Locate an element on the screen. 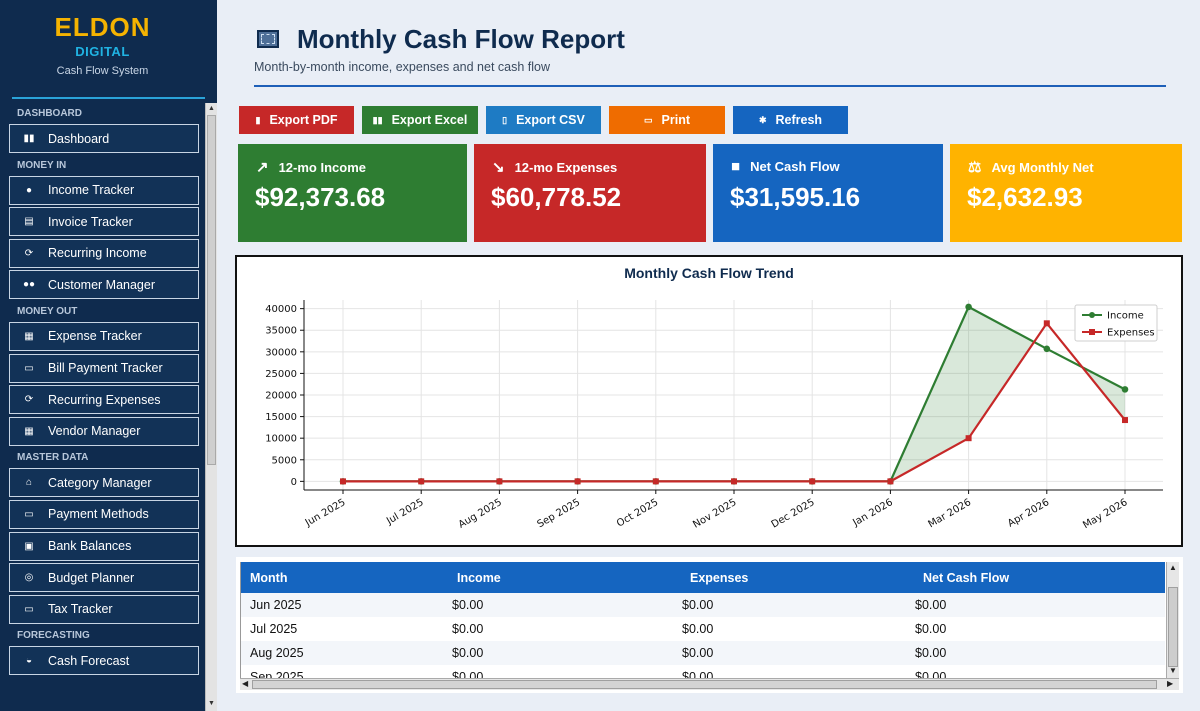 The image size is (1200, 711). page-title: Monthly Cash Flow Report is located at coordinates (461, 38).